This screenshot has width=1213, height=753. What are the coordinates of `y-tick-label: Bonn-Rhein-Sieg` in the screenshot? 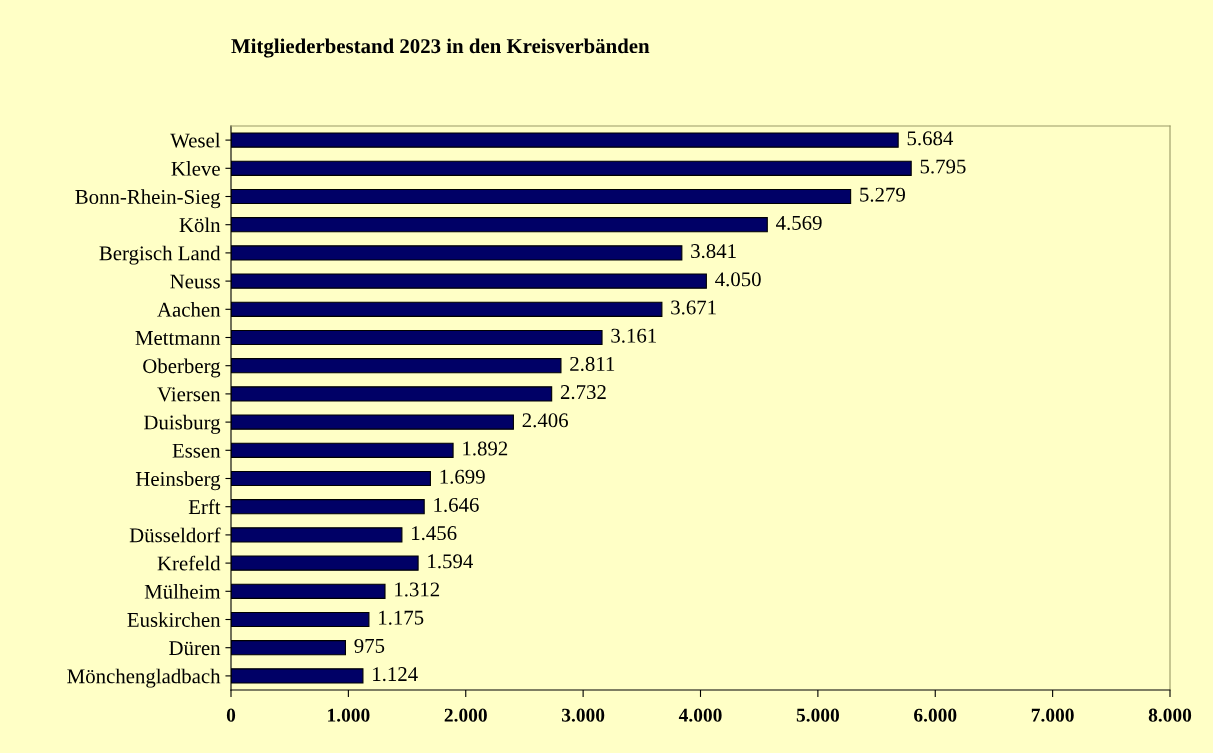 It's located at (148, 199).